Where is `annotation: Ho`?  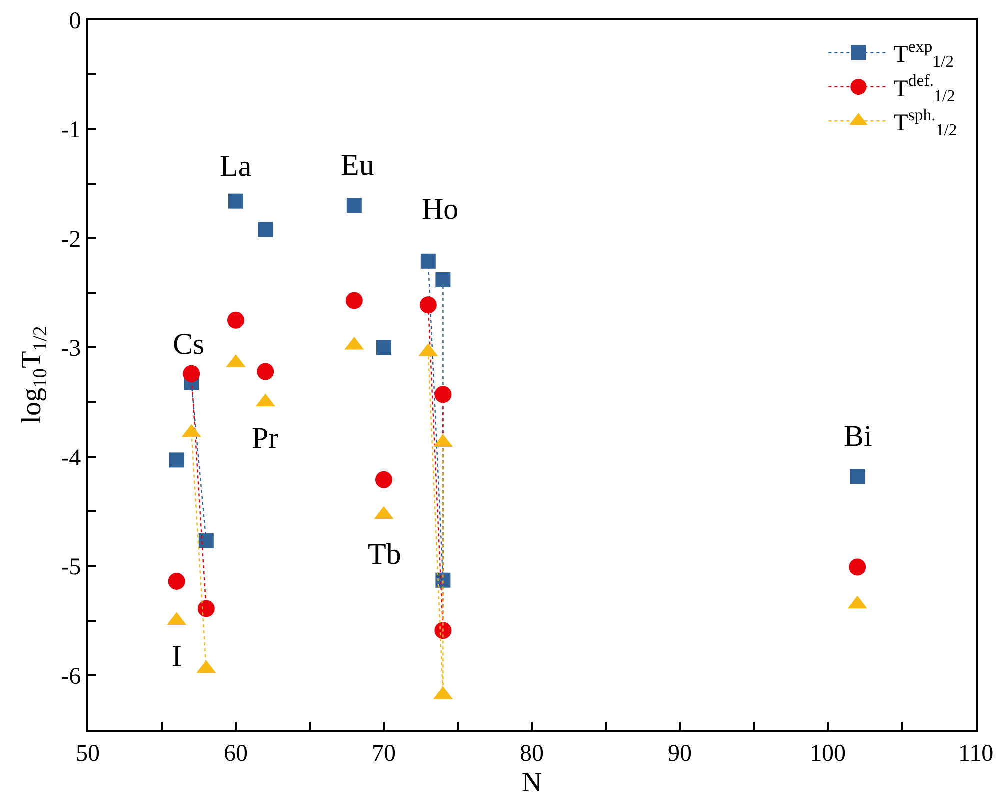
annotation: Ho is located at coordinates (440, 209).